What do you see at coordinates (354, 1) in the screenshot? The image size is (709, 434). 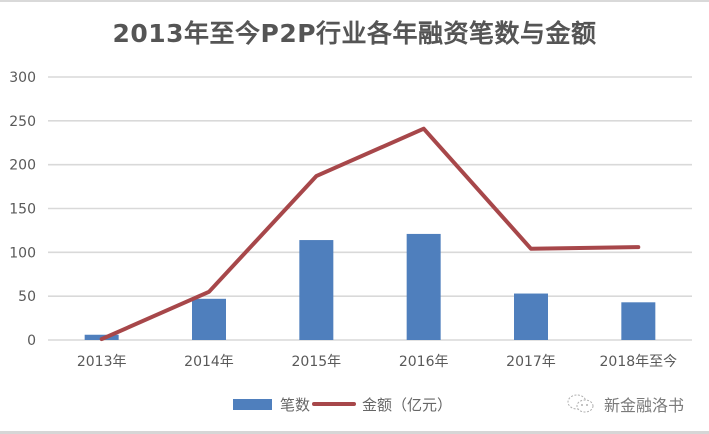 I see `top-border` at bounding box center [354, 1].